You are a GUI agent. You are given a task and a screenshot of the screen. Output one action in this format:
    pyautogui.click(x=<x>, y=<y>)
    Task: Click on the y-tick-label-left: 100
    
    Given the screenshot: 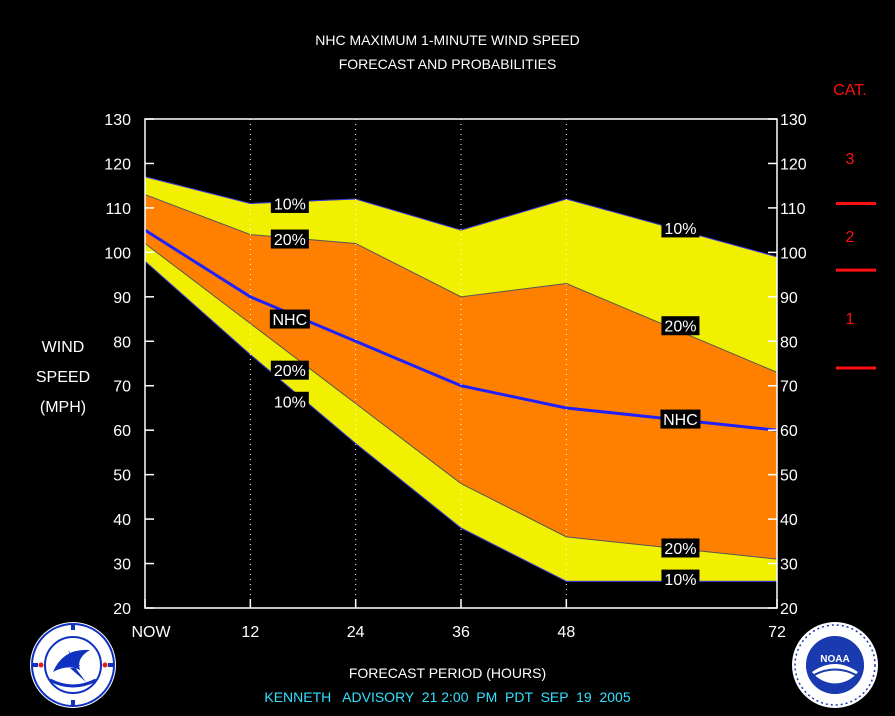 What is the action you would take?
    pyautogui.click(x=117, y=253)
    